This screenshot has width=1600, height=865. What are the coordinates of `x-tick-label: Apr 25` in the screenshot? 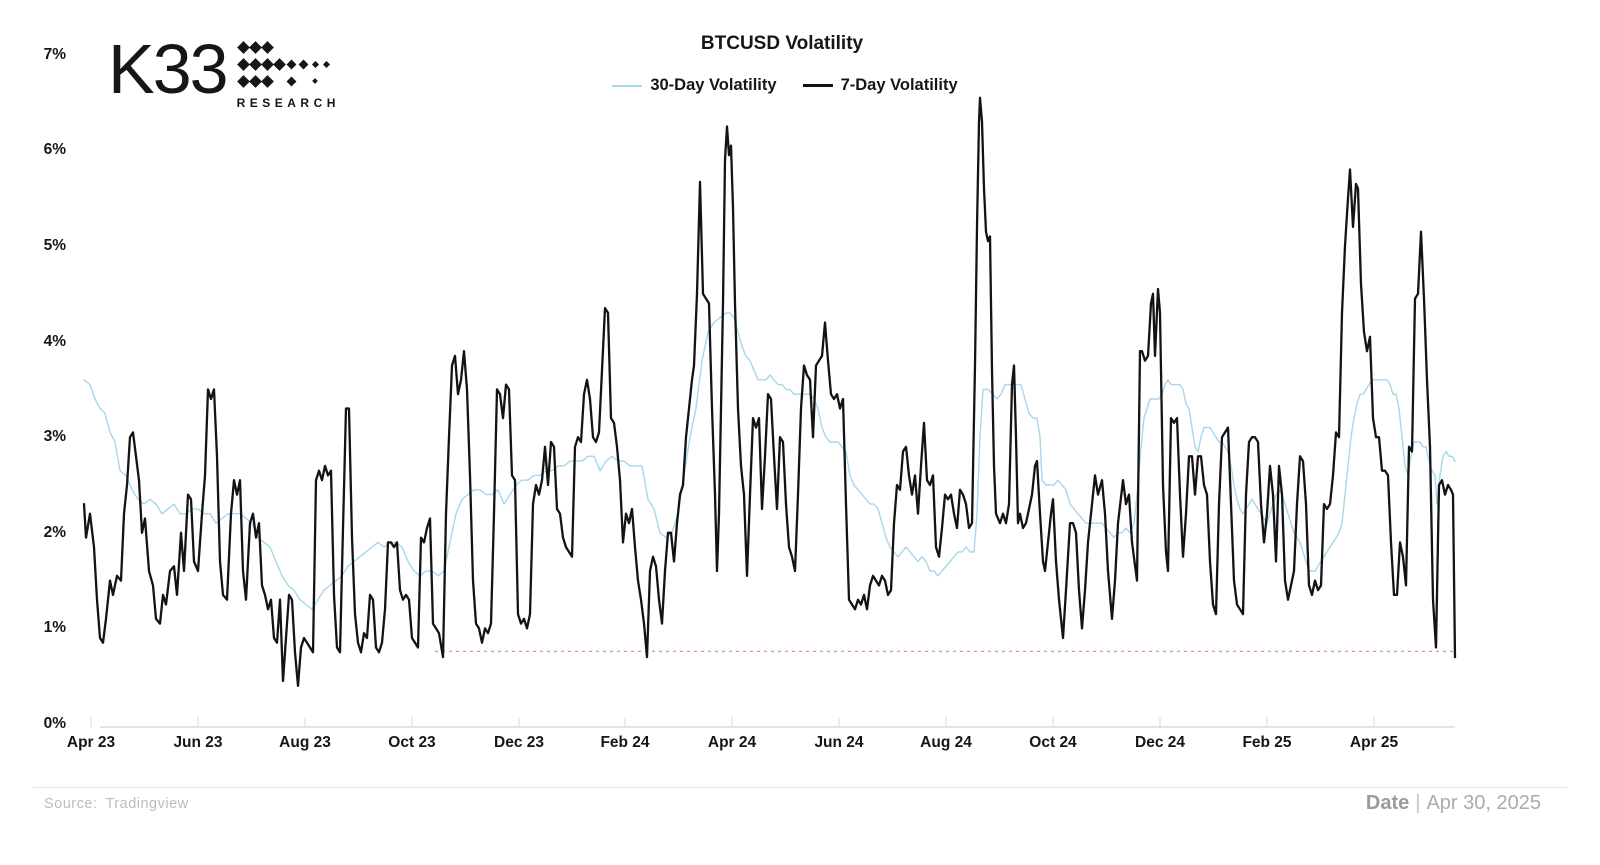 It's located at (1374, 742).